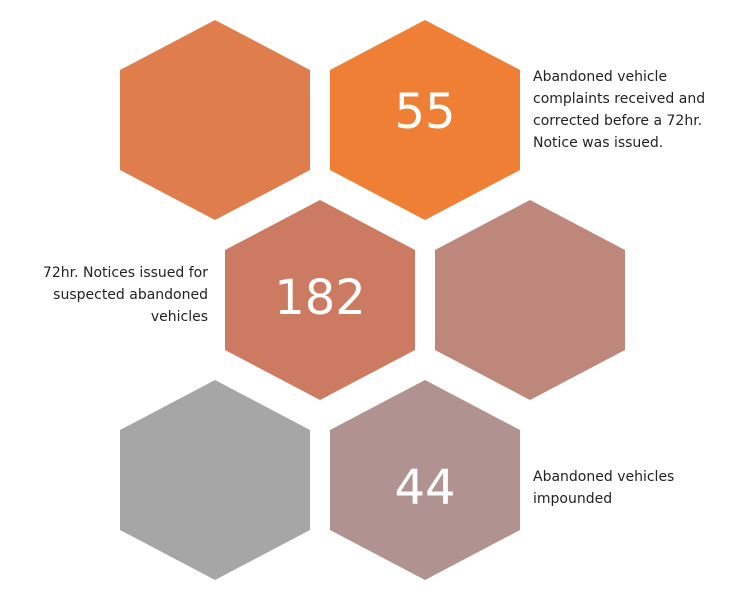 The width and height of the screenshot is (746, 600). What do you see at coordinates (572, 499) in the screenshot?
I see `label-line: impounded` at bounding box center [572, 499].